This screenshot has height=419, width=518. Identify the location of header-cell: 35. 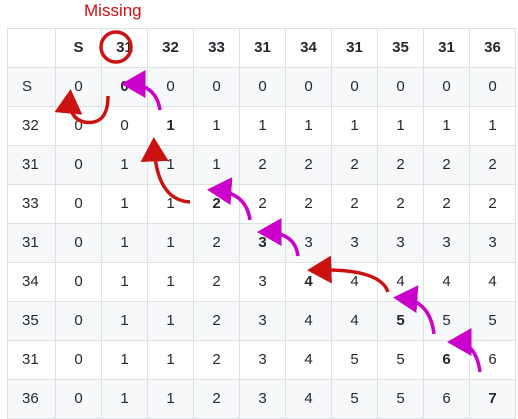
(400, 48).